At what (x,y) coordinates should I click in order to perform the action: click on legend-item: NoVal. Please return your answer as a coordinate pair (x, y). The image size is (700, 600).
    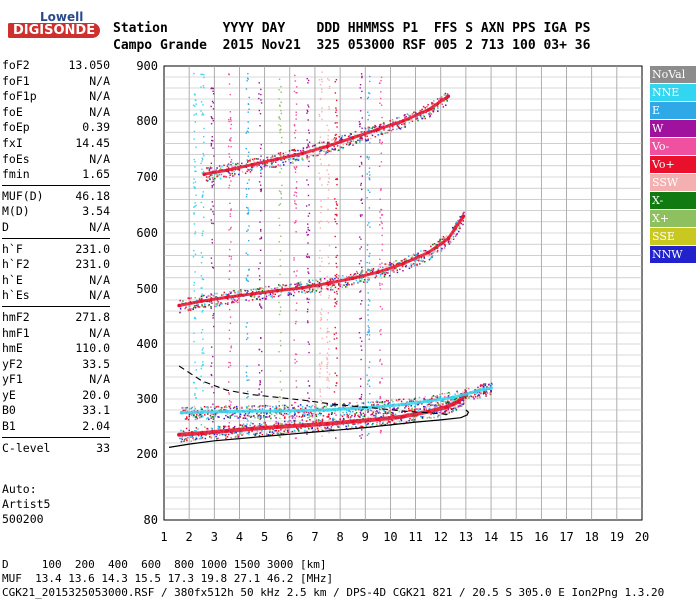
    Looking at the image, I should click on (673, 74).